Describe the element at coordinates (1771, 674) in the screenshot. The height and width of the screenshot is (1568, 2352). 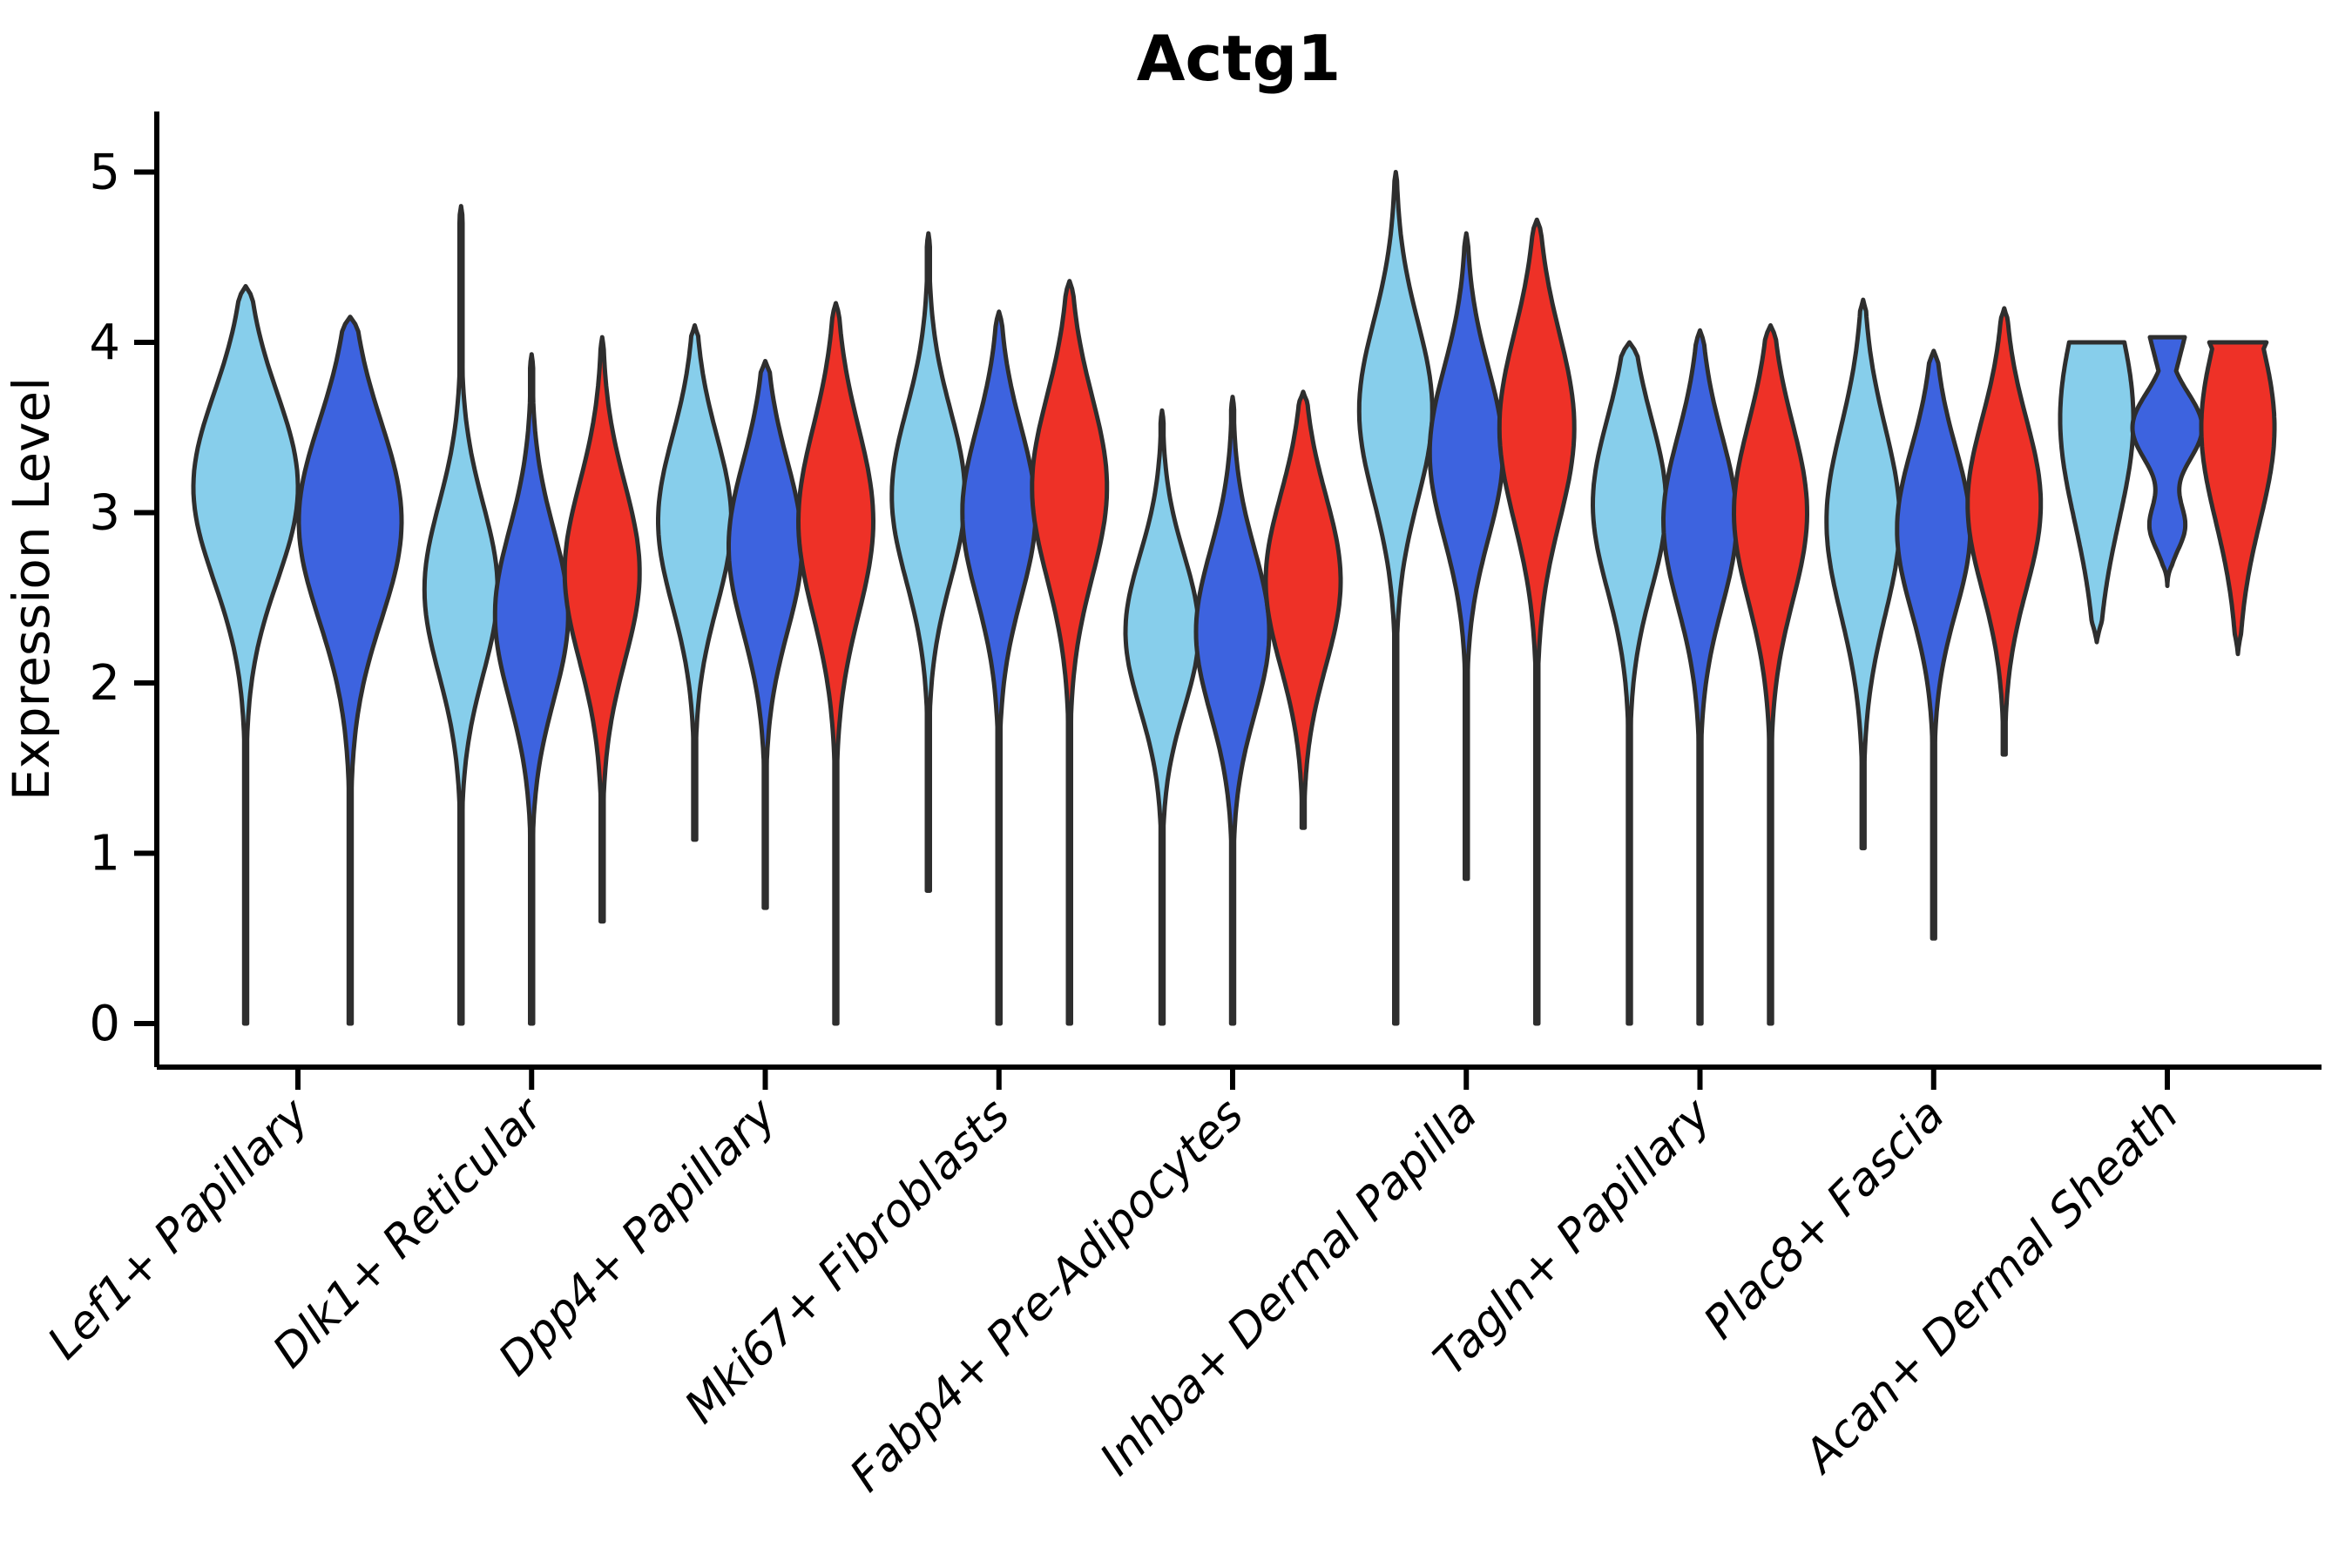
I see `violin-tagln-papillary-red` at that location.